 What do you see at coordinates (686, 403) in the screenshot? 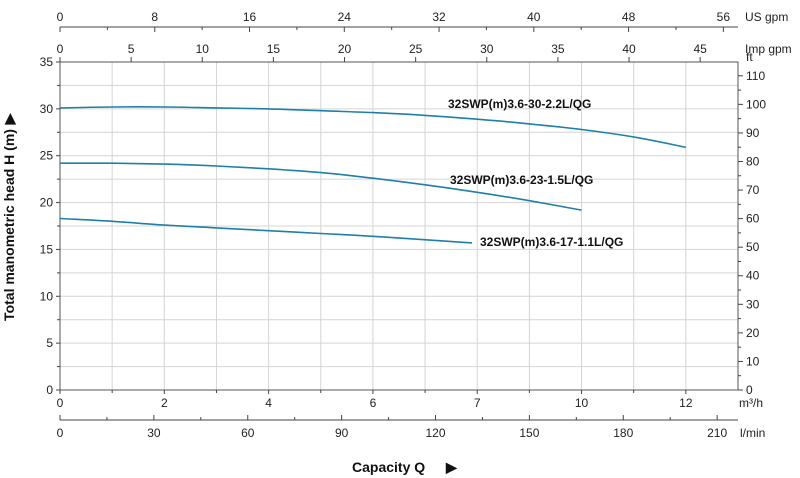
I see `x-m3h-tick-label: 12` at bounding box center [686, 403].